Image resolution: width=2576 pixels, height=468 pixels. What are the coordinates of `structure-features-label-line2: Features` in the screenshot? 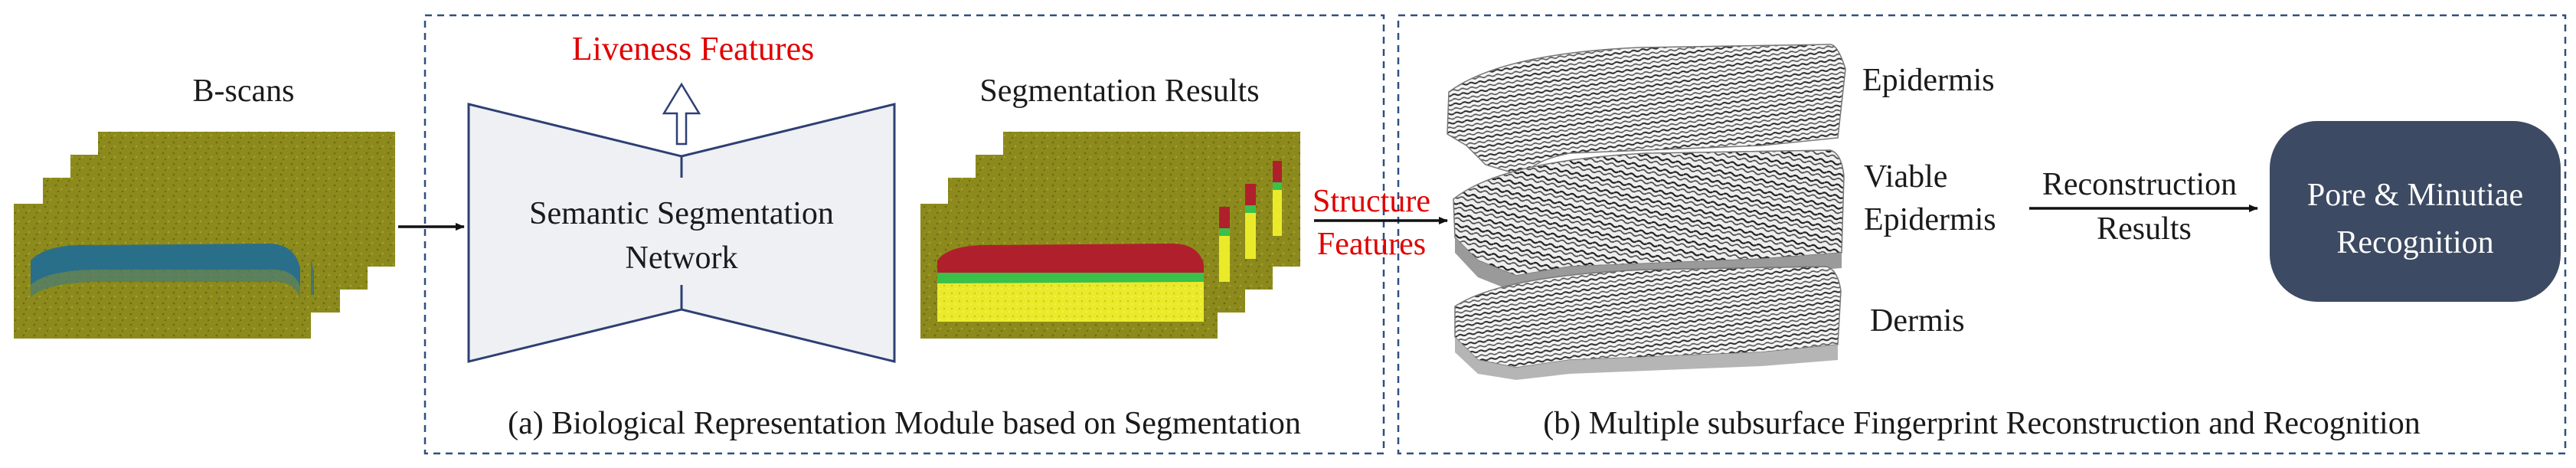 It's located at (1371, 244).